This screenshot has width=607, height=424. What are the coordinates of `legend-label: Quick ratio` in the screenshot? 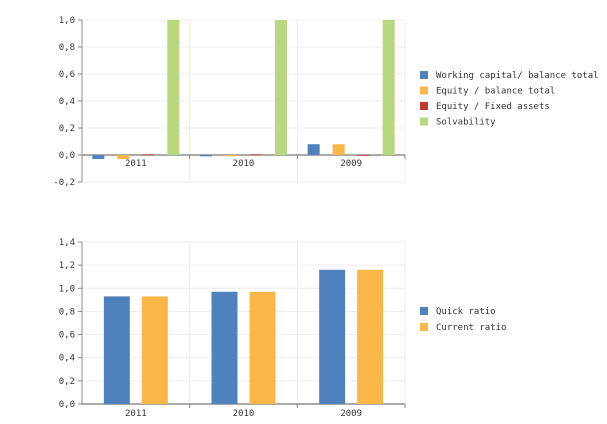 It's located at (466, 312).